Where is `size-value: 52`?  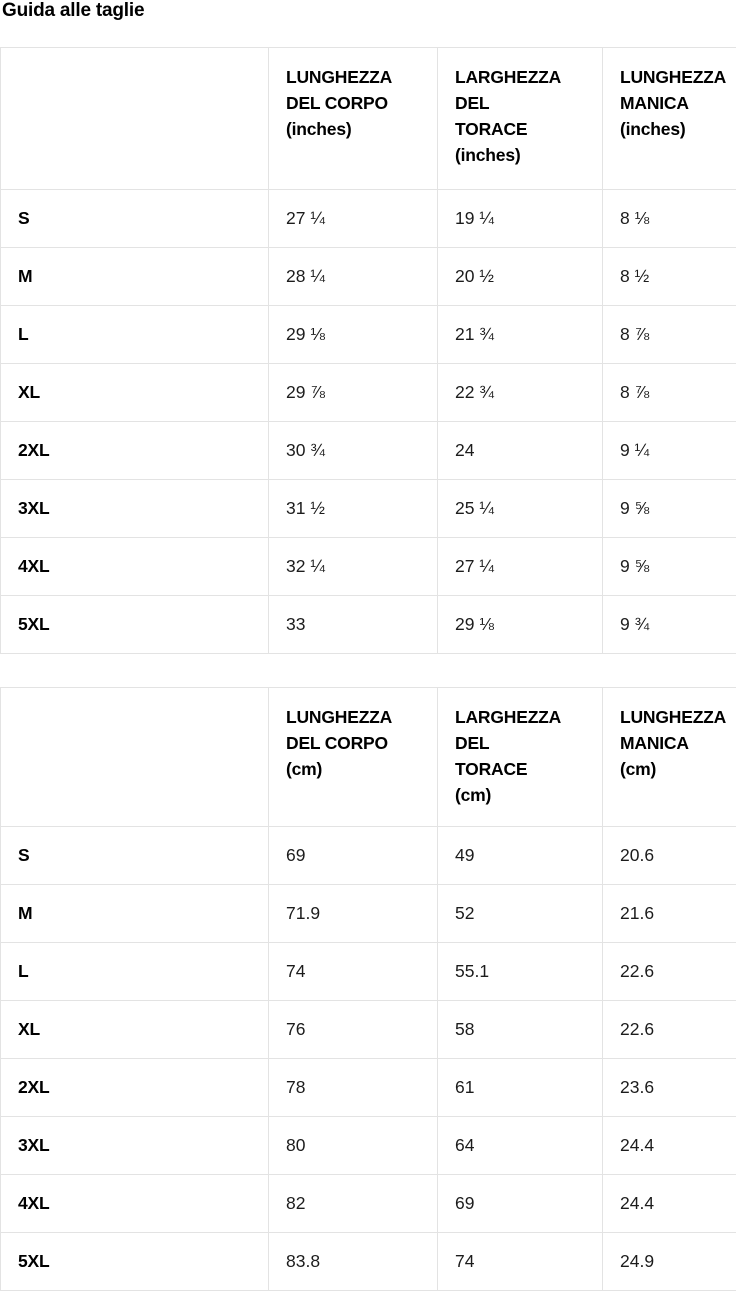
size-value: 52 is located at coordinates (520, 913).